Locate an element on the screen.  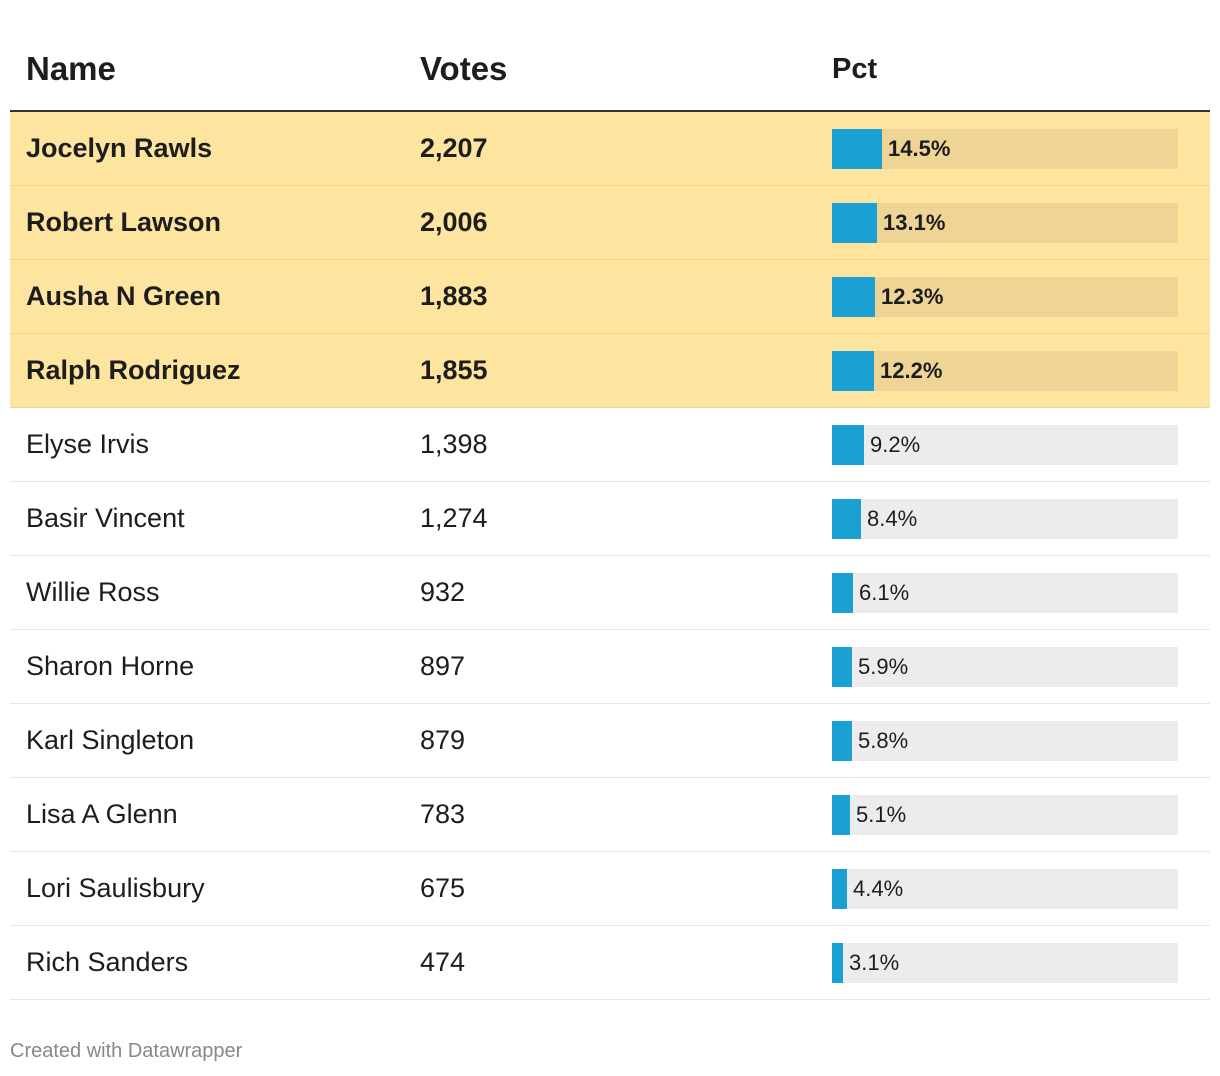
table-row: Ralph Rodriguez 1,855 12.2% is located at coordinates (610, 371).